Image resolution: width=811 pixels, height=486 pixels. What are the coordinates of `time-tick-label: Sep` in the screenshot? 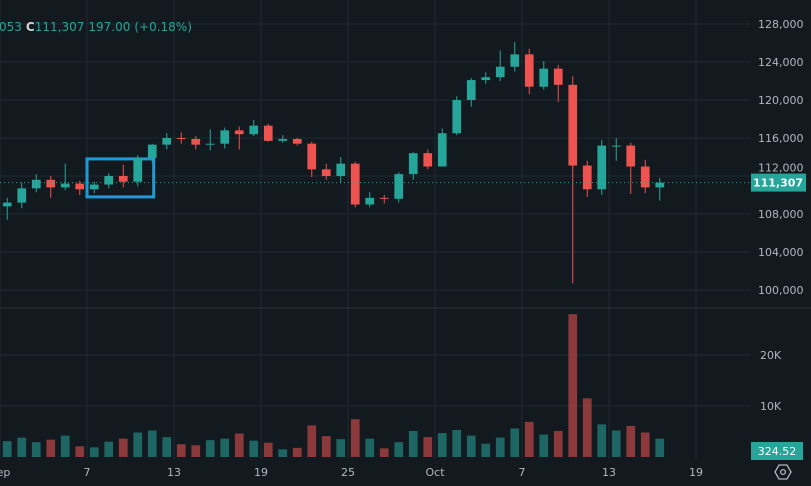 It's located at (5, 472).